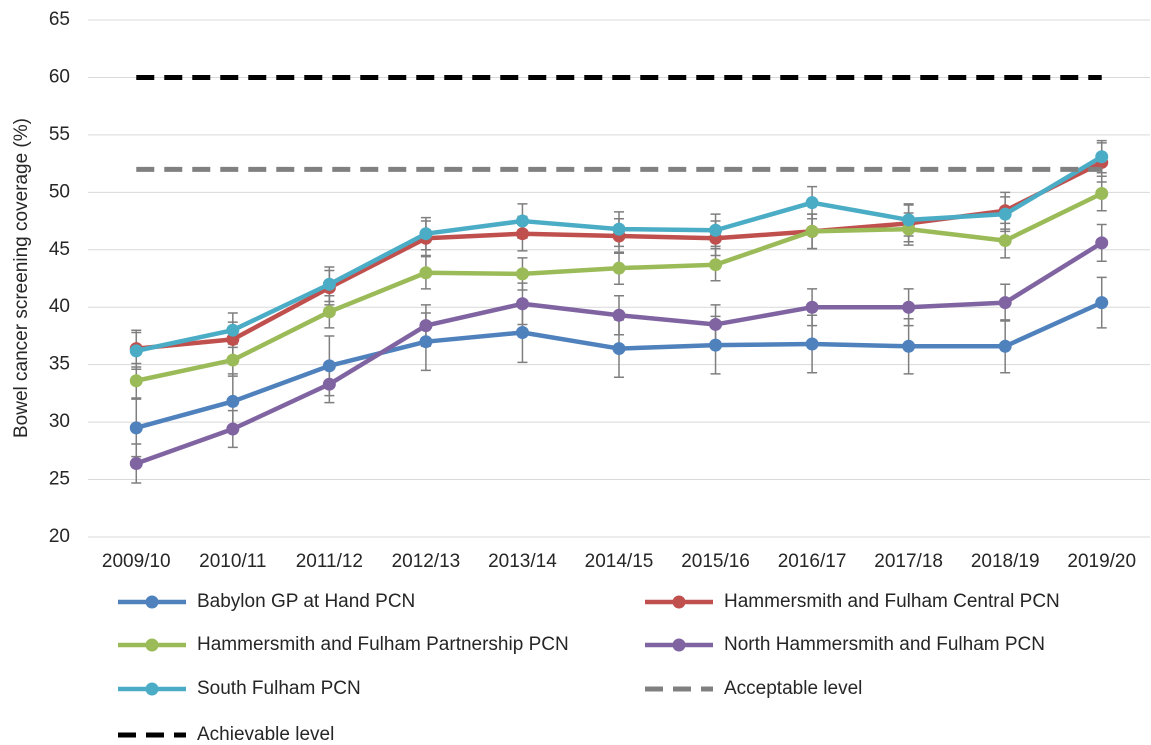  Describe the element at coordinates (265, 734) in the screenshot. I see `legend-label: Achievable level` at that location.